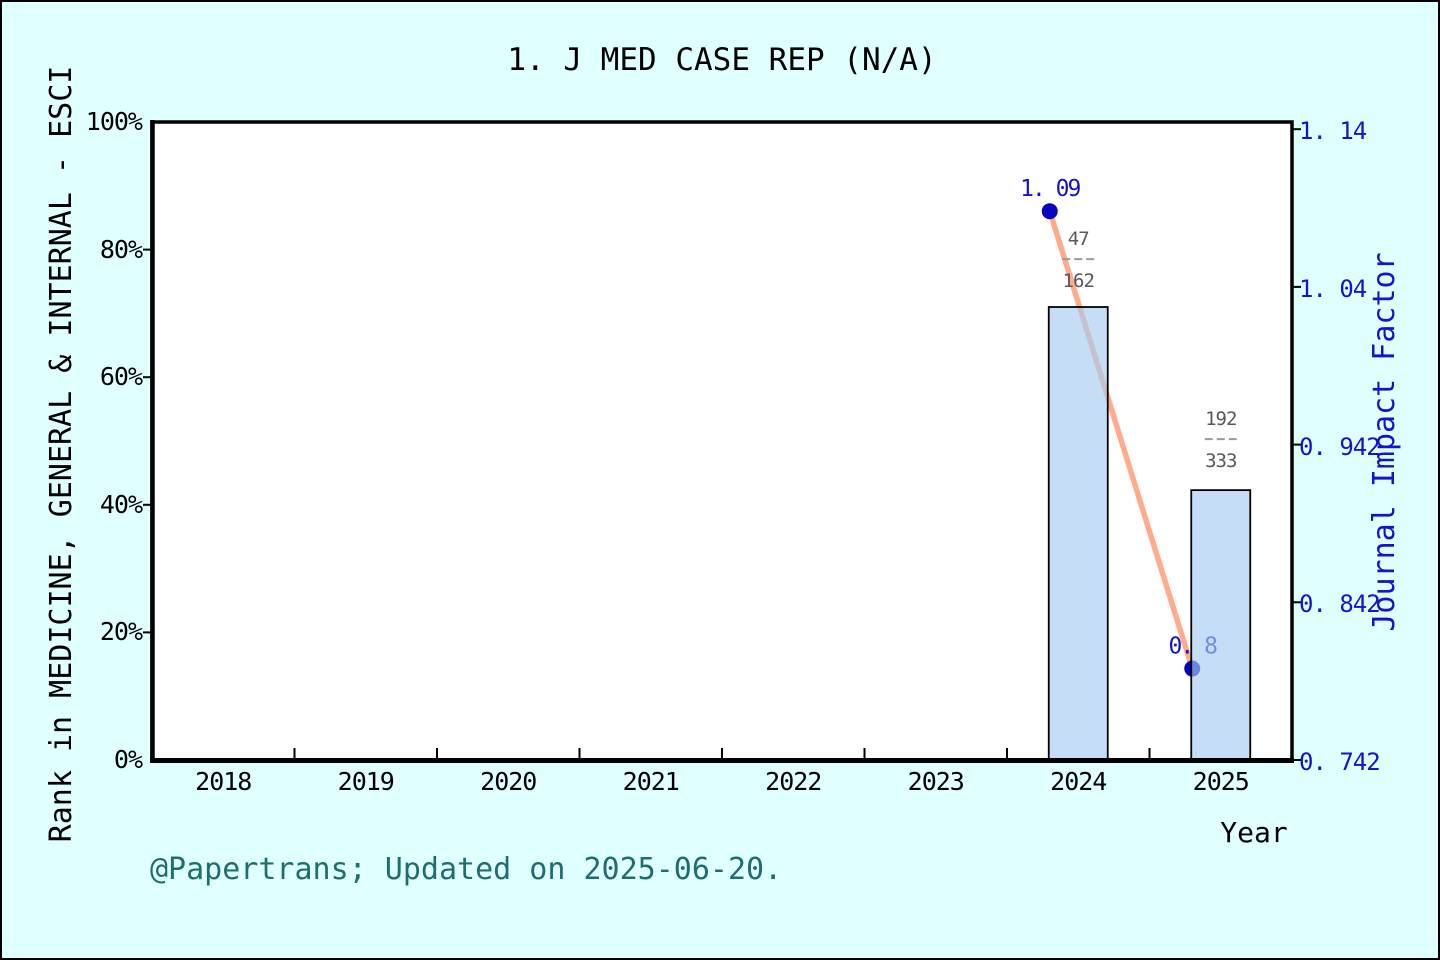 This screenshot has height=960, width=1440. I want to click on chart-title: 1. J MED CASE REP (N/A), so click(722, 60).